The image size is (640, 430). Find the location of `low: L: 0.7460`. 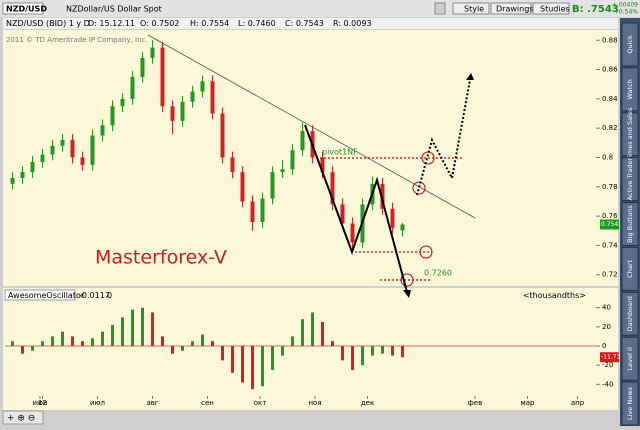

low: L: 0.7460 is located at coordinates (257, 23).